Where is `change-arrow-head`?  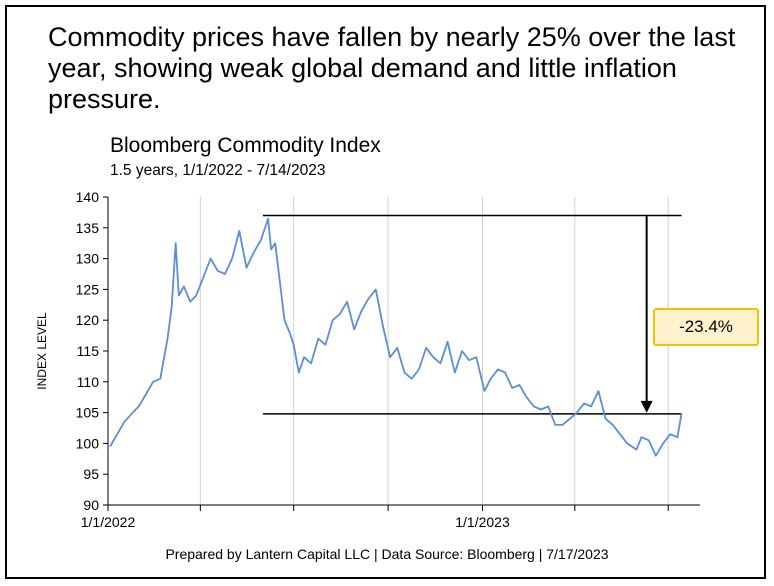
change-arrow-head is located at coordinates (646, 406).